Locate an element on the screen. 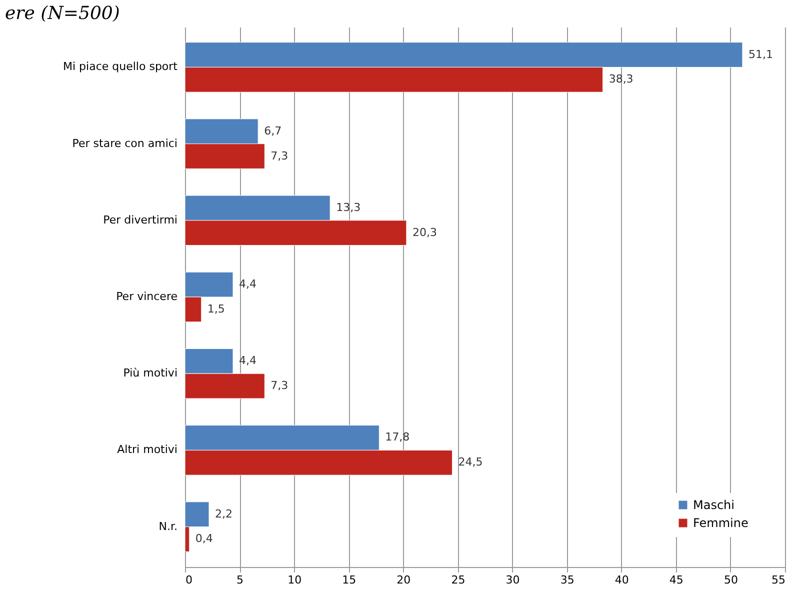 This screenshot has height=604, width=809. y-tick-label: Per vincere is located at coordinates (147, 296).